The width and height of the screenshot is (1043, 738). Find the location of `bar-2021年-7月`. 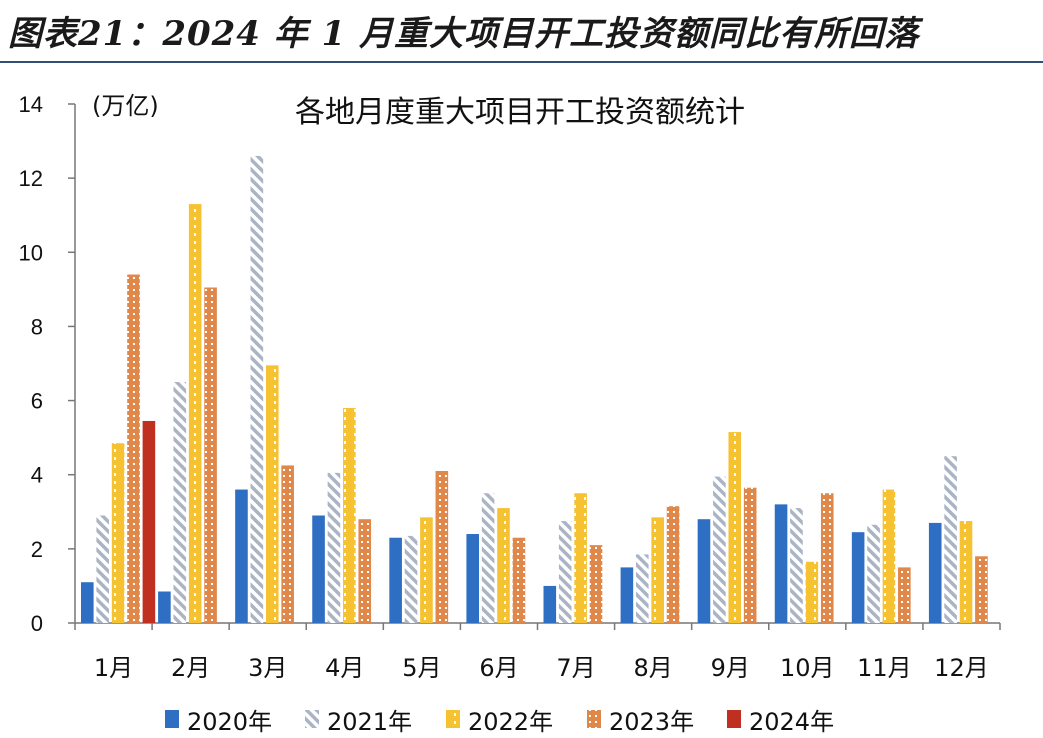

bar-2021年-7月 is located at coordinates (565, 572).